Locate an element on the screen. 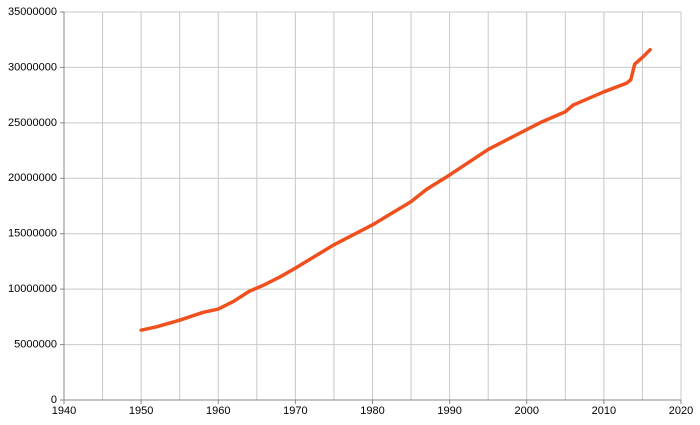 Image resolution: width=700 pixels, height=425 pixels. x-tick-label: 1980 is located at coordinates (372, 411).